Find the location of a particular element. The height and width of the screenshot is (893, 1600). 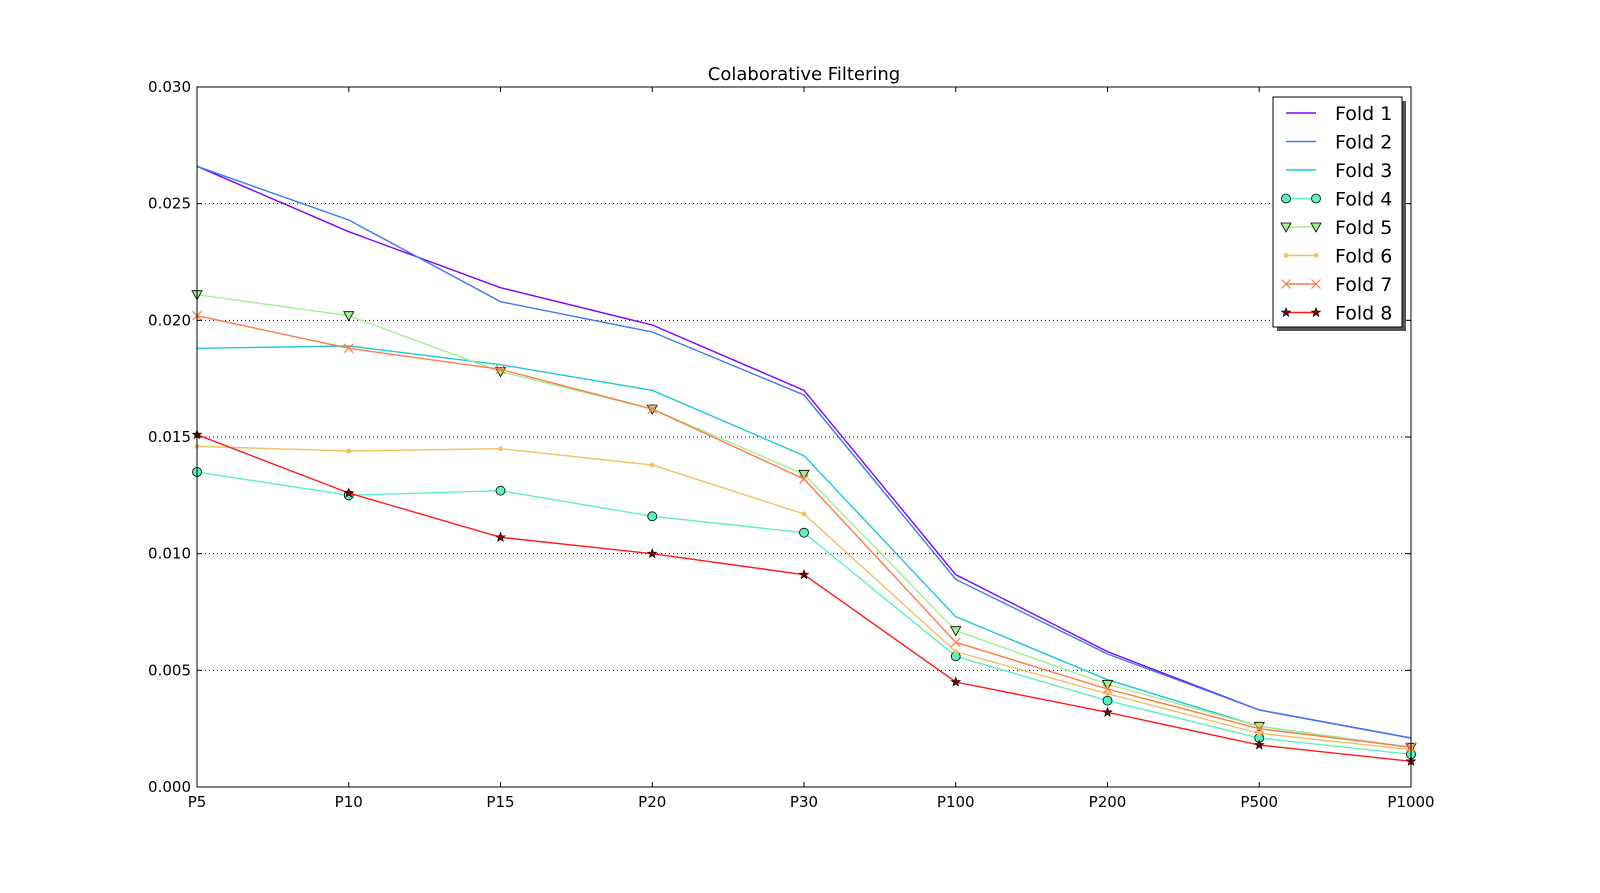

x-tick-label: P1000 is located at coordinates (1410, 802).